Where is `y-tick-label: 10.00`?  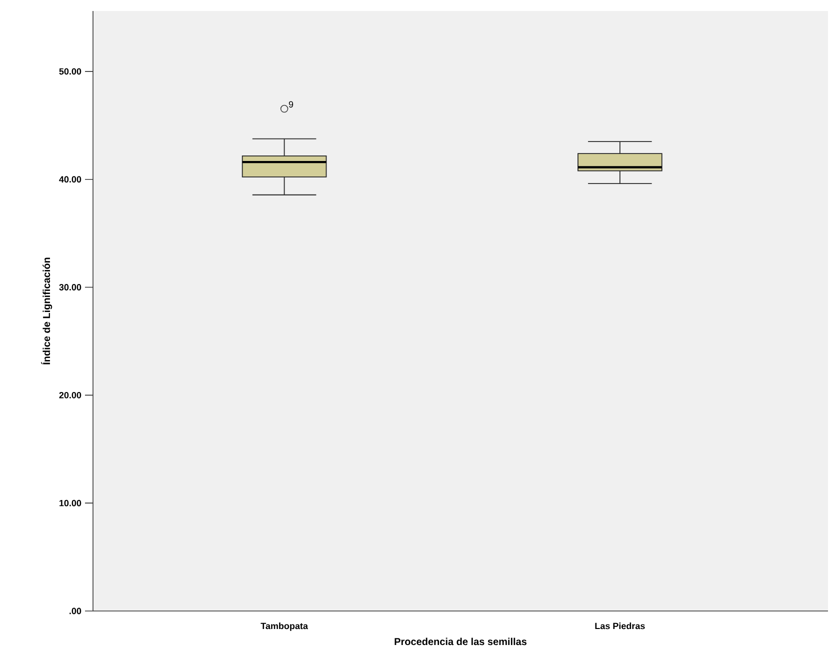 y-tick-label: 10.00 is located at coordinates (71, 503).